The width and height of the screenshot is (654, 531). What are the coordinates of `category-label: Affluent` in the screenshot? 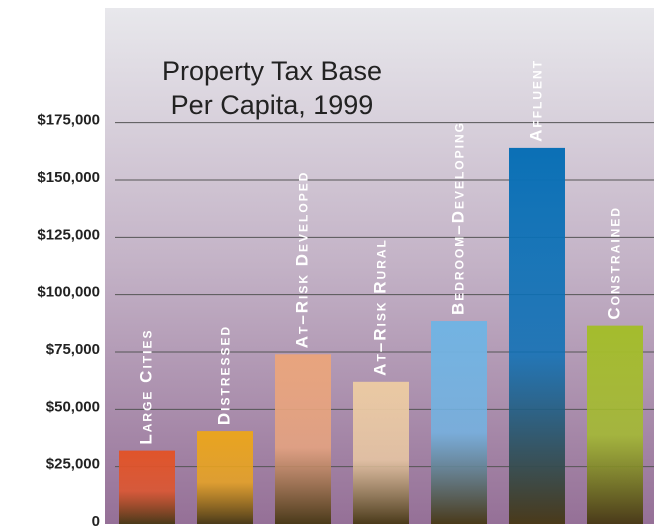 It's located at (535, 100).